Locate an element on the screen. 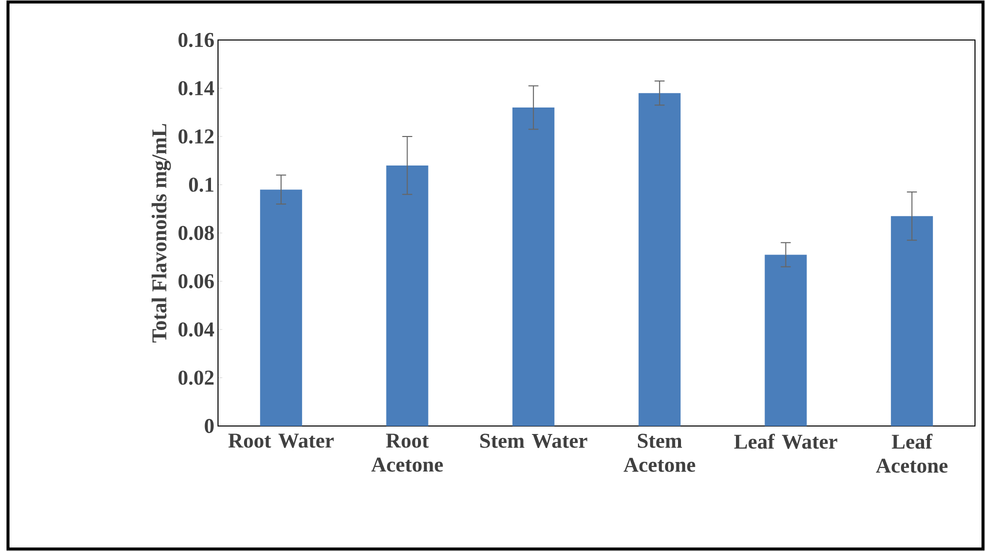 The height and width of the screenshot is (551, 985). y-tick-label: 0.12 is located at coordinates (196, 136).